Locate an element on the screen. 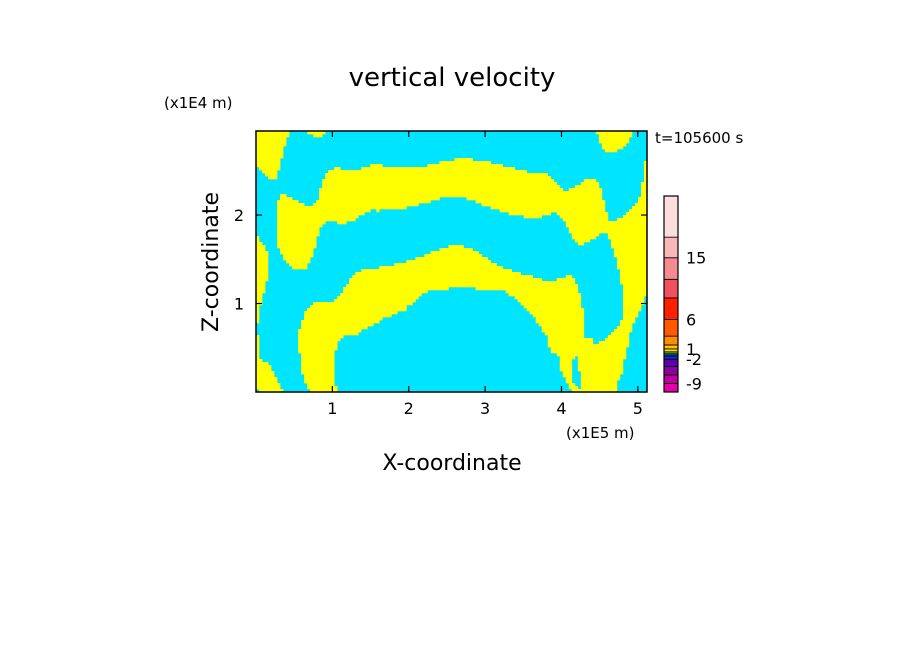 The image size is (904, 654). y-tick-label: 1 is located at coordinates (239, 304).